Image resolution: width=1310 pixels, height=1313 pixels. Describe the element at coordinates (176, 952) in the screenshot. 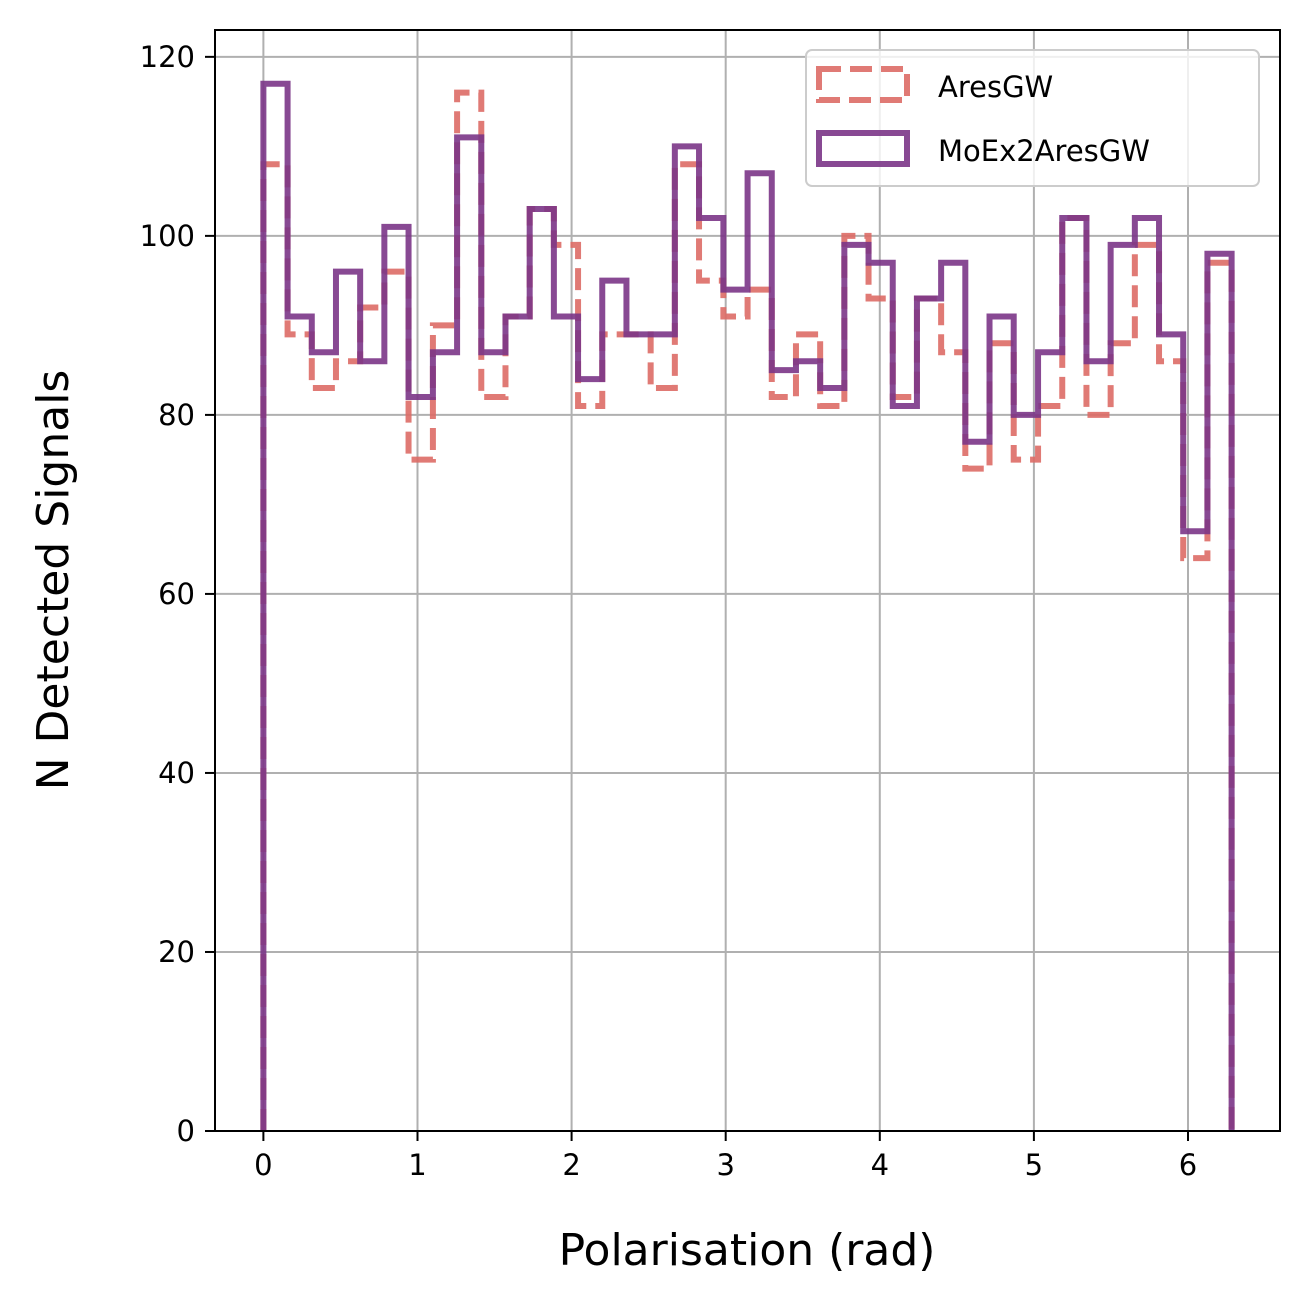

I see `y-tick-label: 20` at that location.